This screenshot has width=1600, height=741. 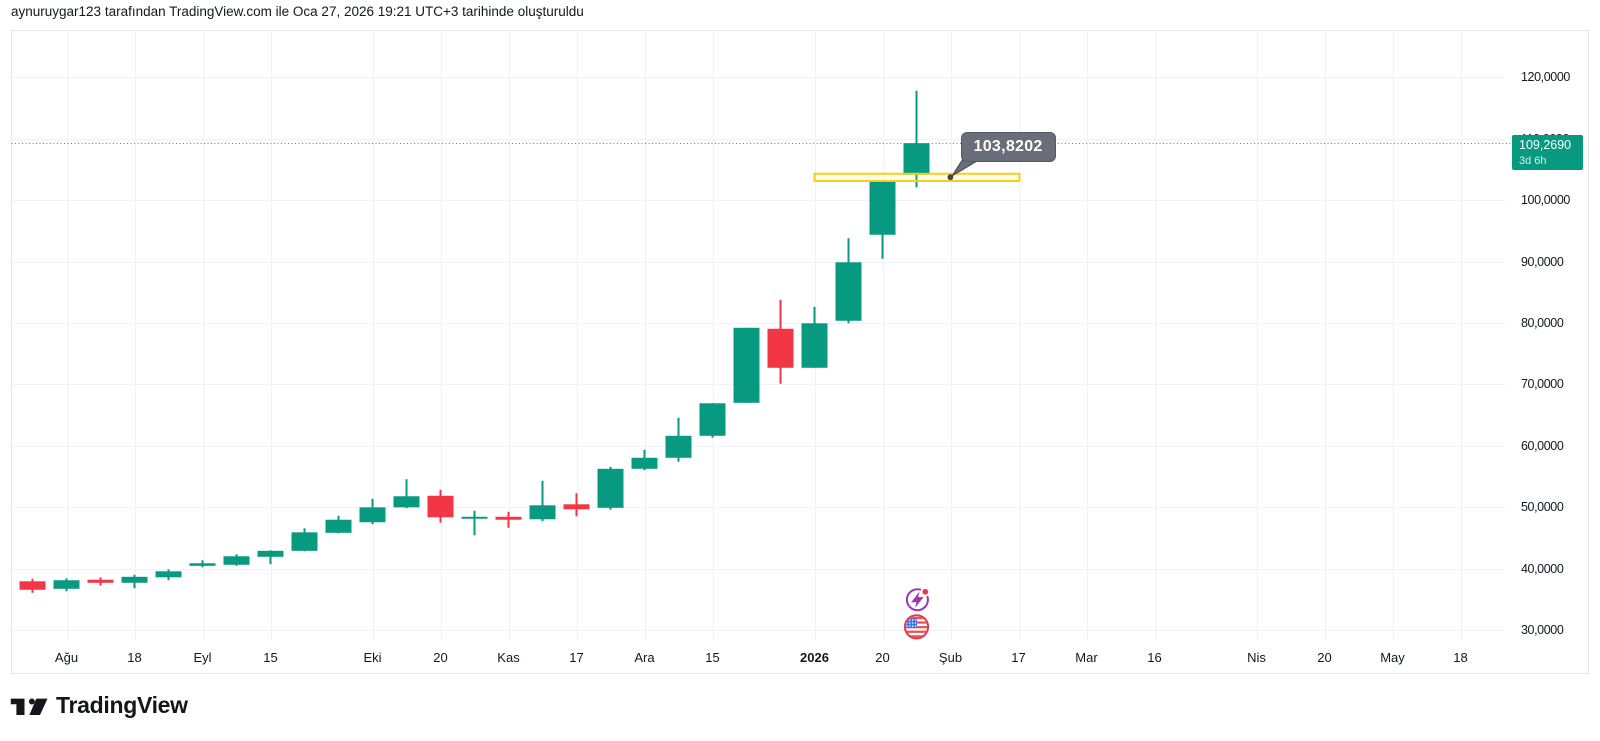 What do you see at coordinates (1542, 323) in the screenshot?
I see `price-axis-label: 80,0000` at bounding box center [1542, 323].